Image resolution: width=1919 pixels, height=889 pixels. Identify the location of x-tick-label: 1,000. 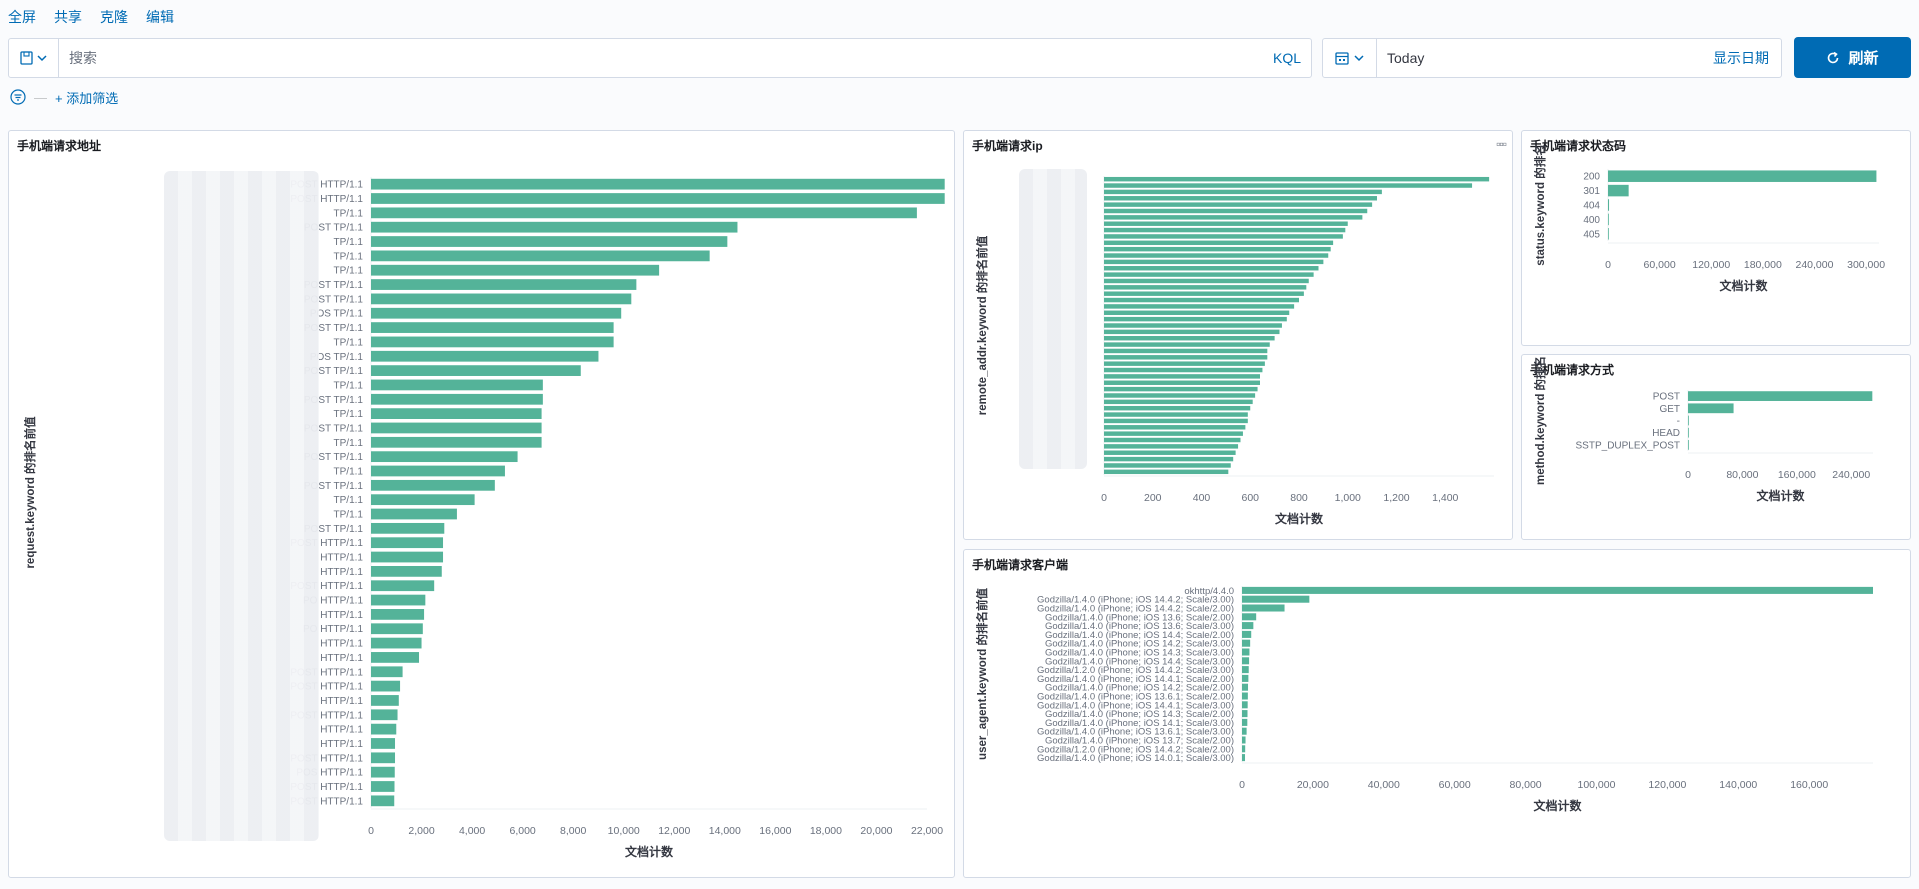
(1348, 498).